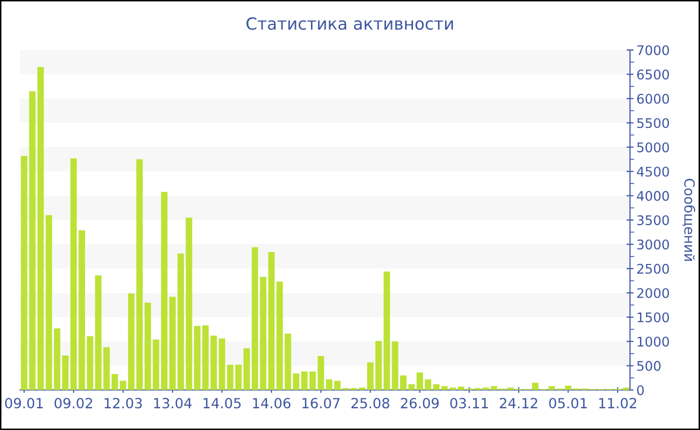  What do you see at coordinates (649, 365) in the screenshot?
I see `y-tick-label: 500` at bounding box center [649, 365].